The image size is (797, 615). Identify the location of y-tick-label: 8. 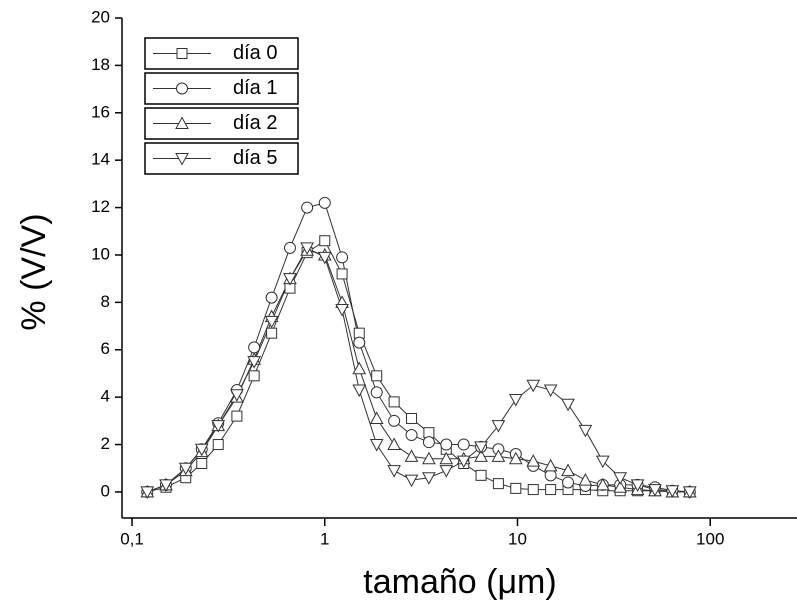
(105, 301).